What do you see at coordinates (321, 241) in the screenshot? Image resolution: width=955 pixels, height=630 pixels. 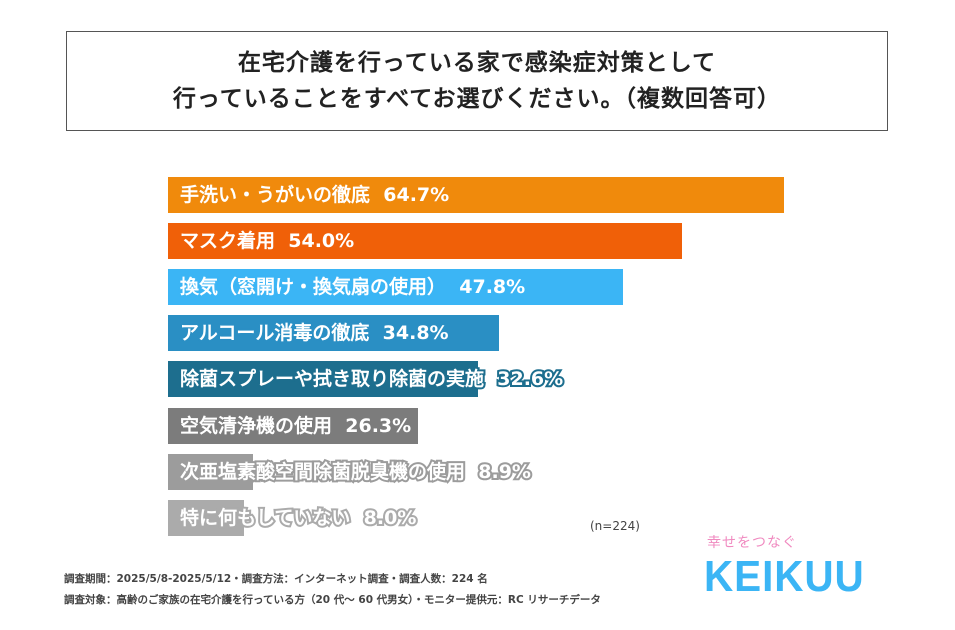 I see `value-label: 54.0%` at bounding box center [321, 241].